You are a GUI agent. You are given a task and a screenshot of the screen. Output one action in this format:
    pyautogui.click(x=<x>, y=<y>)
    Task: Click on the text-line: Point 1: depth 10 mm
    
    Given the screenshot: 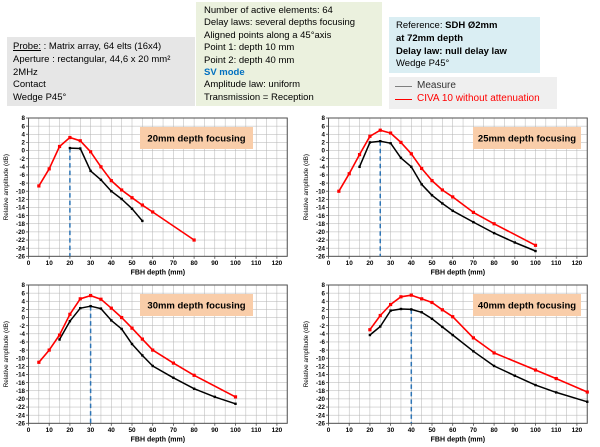 What is the action you would take?
    pyautogui.click(x=249, y=48)
    